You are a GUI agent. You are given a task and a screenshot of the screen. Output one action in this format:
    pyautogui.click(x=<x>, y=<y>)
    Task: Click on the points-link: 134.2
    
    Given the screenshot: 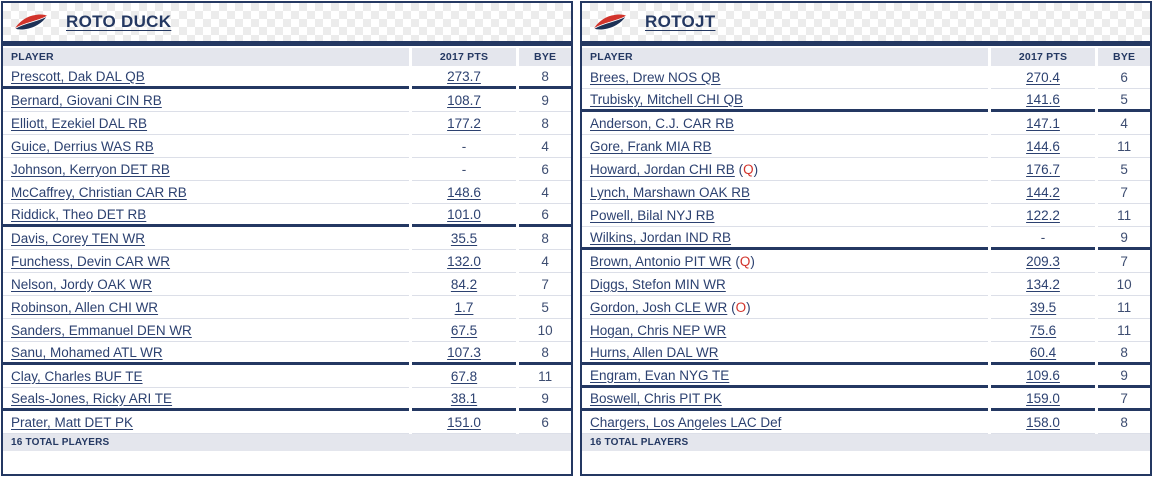 What is the action you would take?
    pyautogui.click(x=1043, y=284)
    